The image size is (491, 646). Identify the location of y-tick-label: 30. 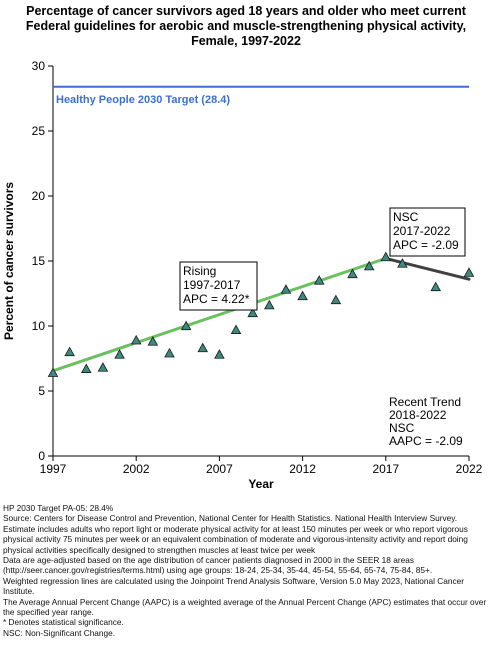
(39, 66).